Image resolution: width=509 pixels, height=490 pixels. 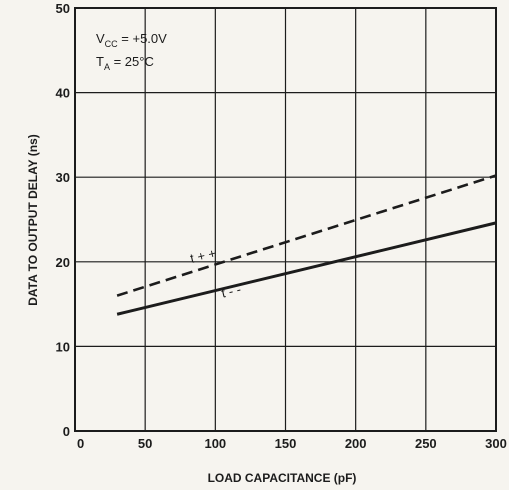 I want to click on vcc-subscript: CC, so click(x=111, y=44).